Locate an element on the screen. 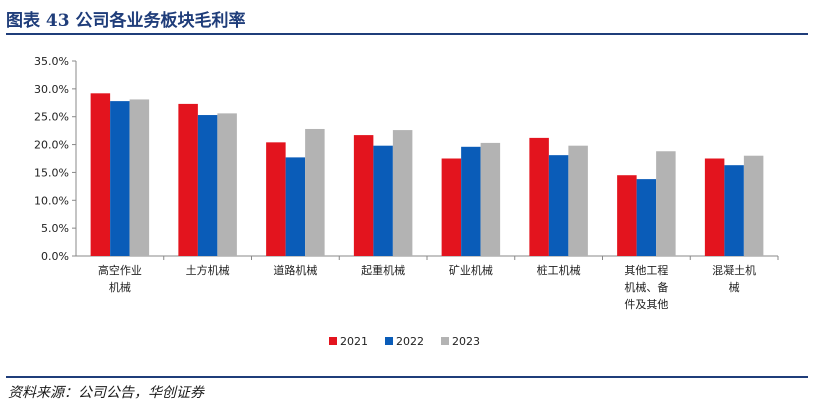  legend-label-2021: 2021 is located at coordinates (354, 341).